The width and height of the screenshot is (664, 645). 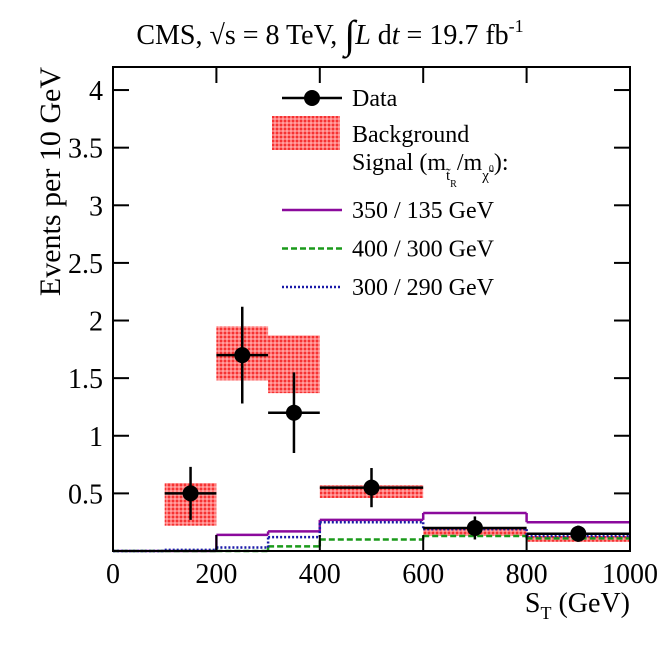 What do you see at coordinates (545, 613) in the screenshot?
I see `x-label-part: T` at bounding box center [545, 613].